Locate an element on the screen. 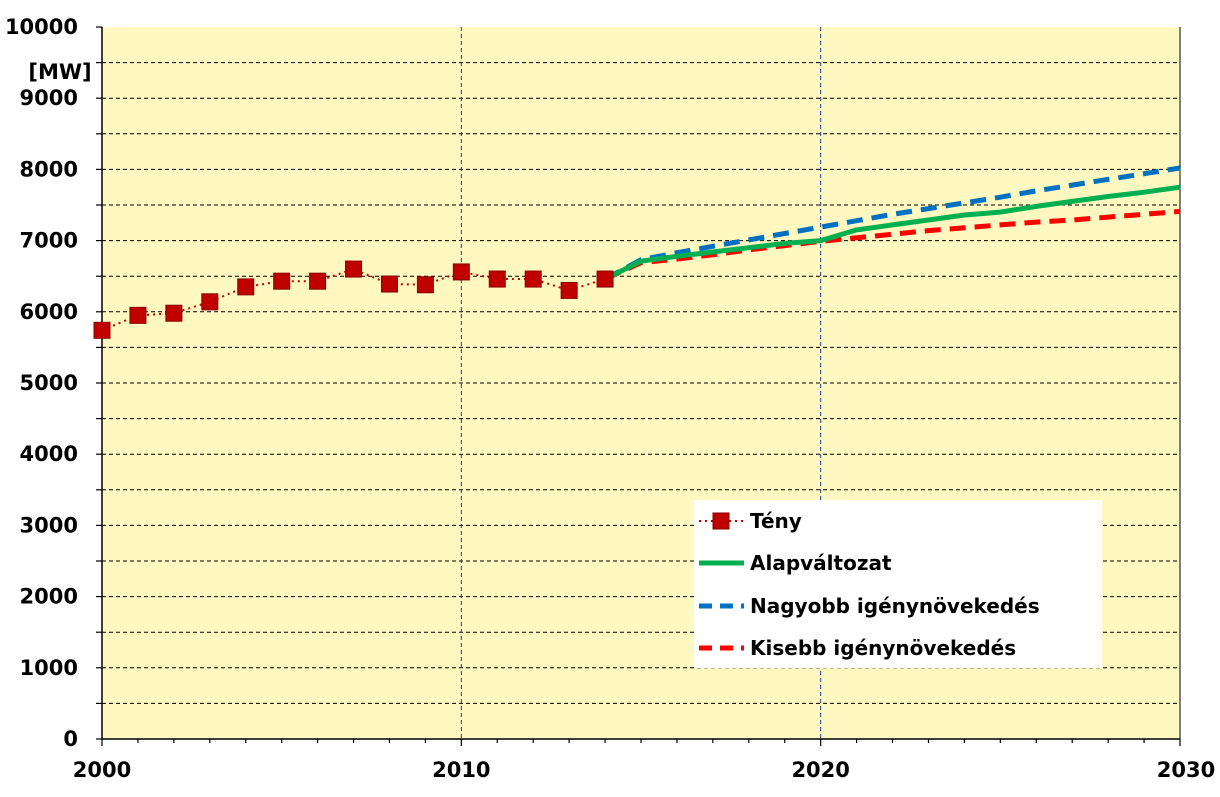  y-tick-label: 4000 is located at coordinates (49, 454).